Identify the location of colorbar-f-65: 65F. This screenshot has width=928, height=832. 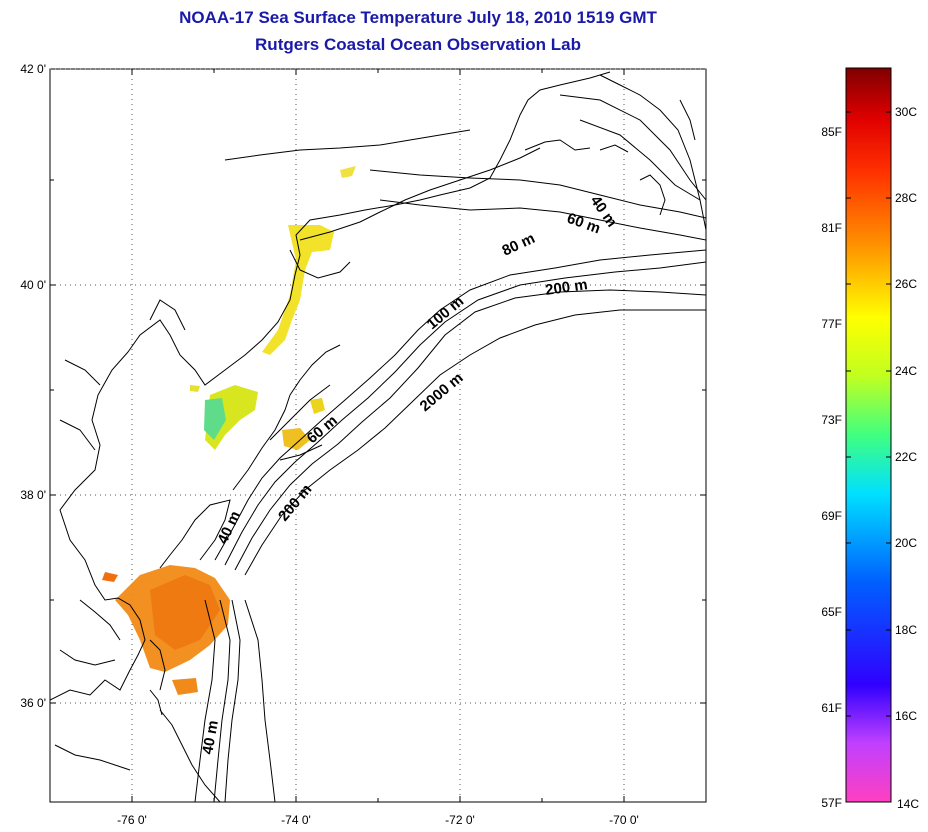
(831, 612).